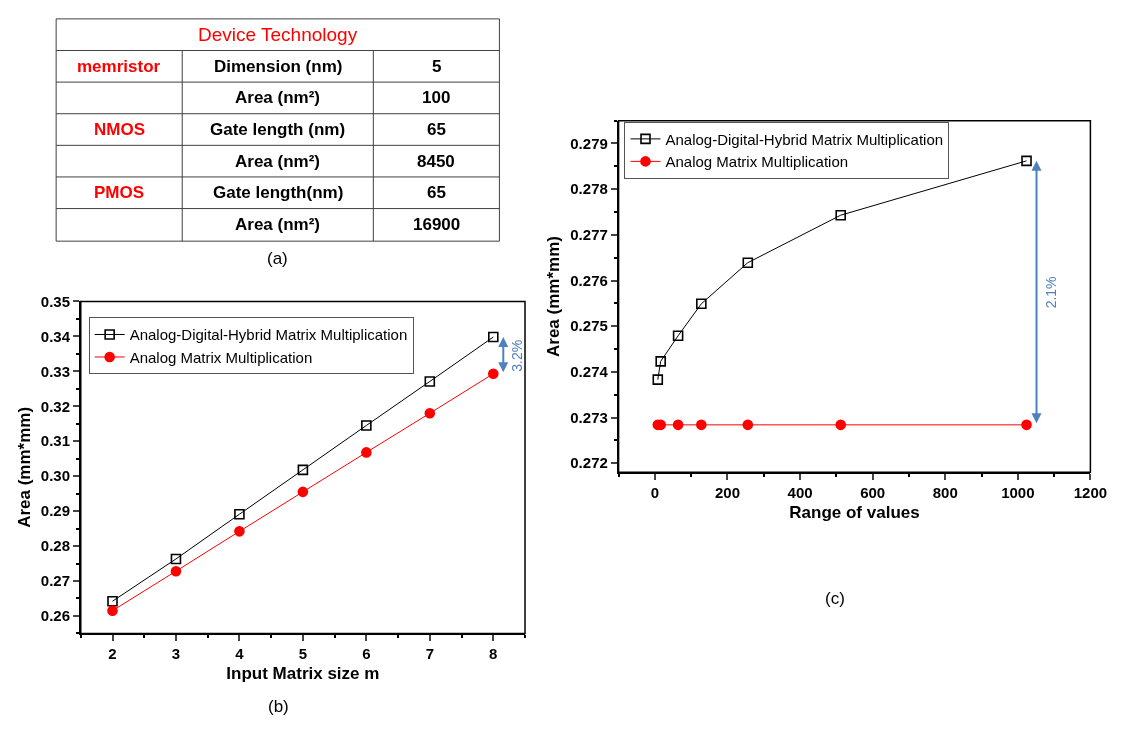 The image size is (1134, 747). I want to click on x-tick-label: 800, so click(945, 493).